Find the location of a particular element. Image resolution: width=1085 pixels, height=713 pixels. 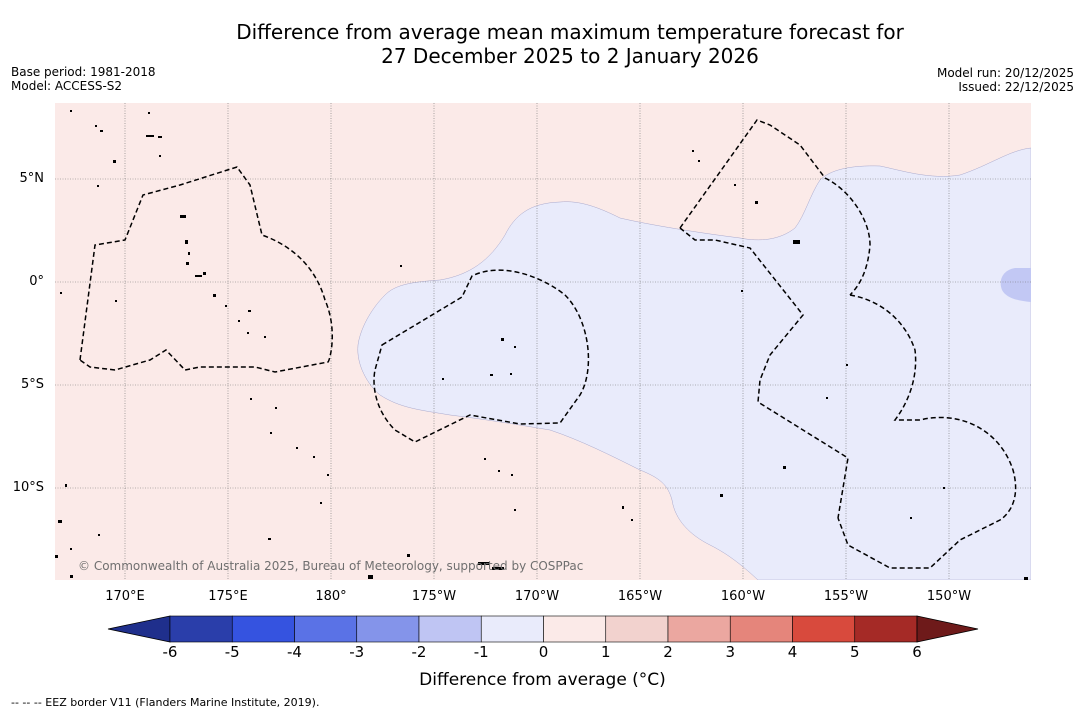

colorbar-high-extension is located at coordinates (947, 629).